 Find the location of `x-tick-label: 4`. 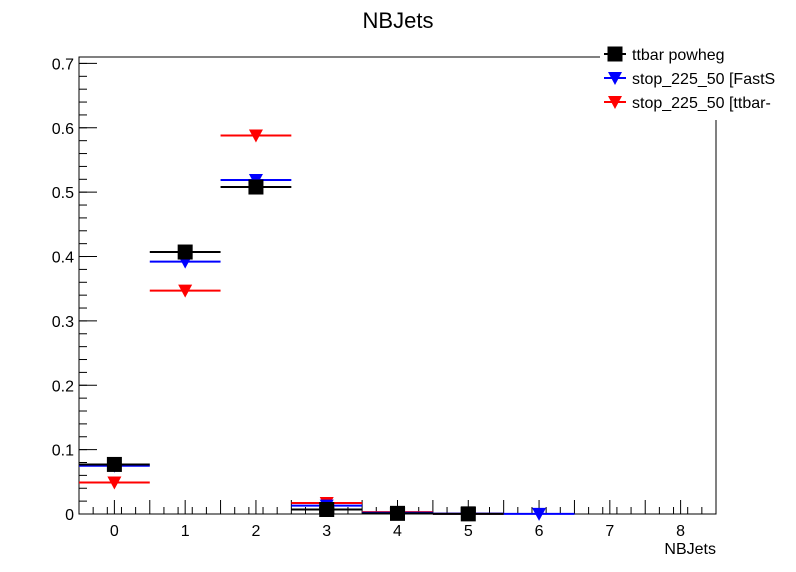

x-tick-label: 4 is located at coordinates (397, 531).